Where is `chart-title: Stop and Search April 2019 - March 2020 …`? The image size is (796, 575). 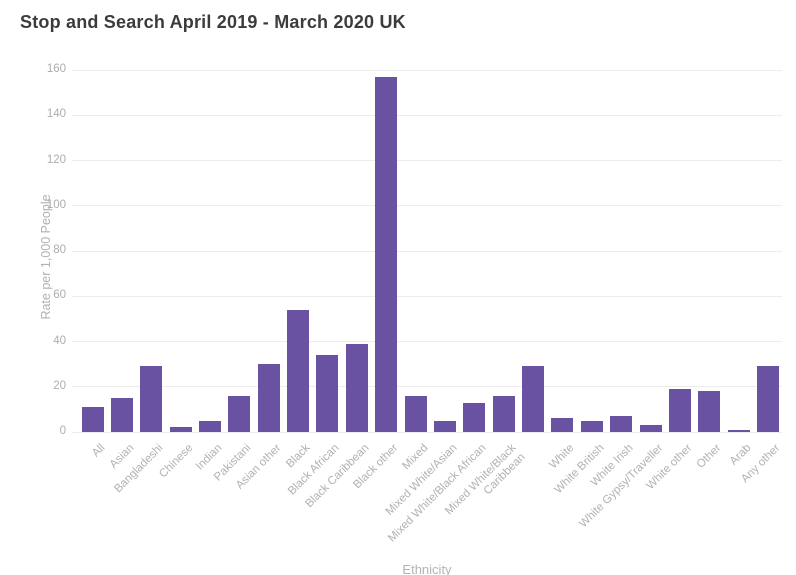
chart-title: Stop and Search April 2019 - March 2020 … is located at coordinates (213, 22).